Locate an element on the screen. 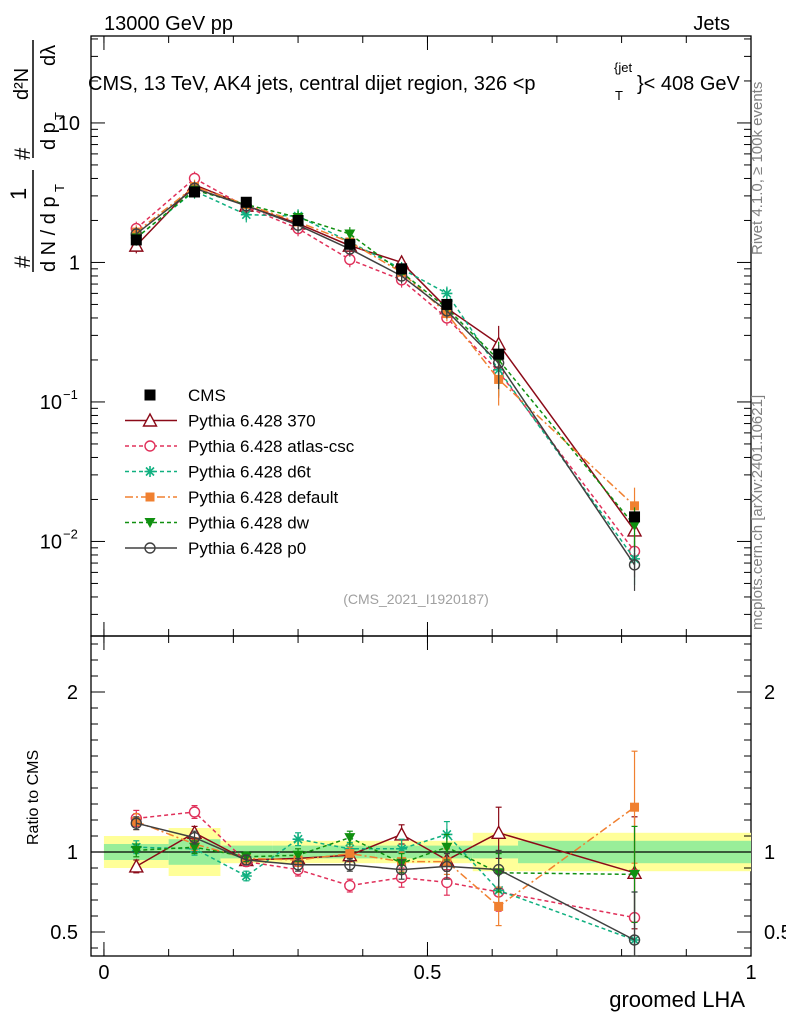  x-tick-label: 0 is located at coordinates (103, 973).